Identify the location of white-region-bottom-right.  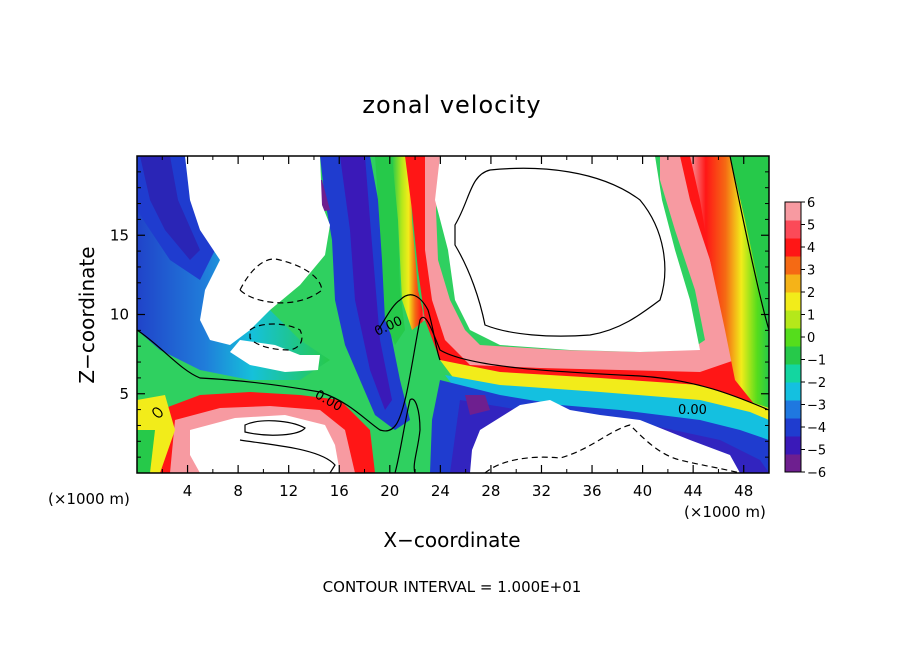
(605, 436).